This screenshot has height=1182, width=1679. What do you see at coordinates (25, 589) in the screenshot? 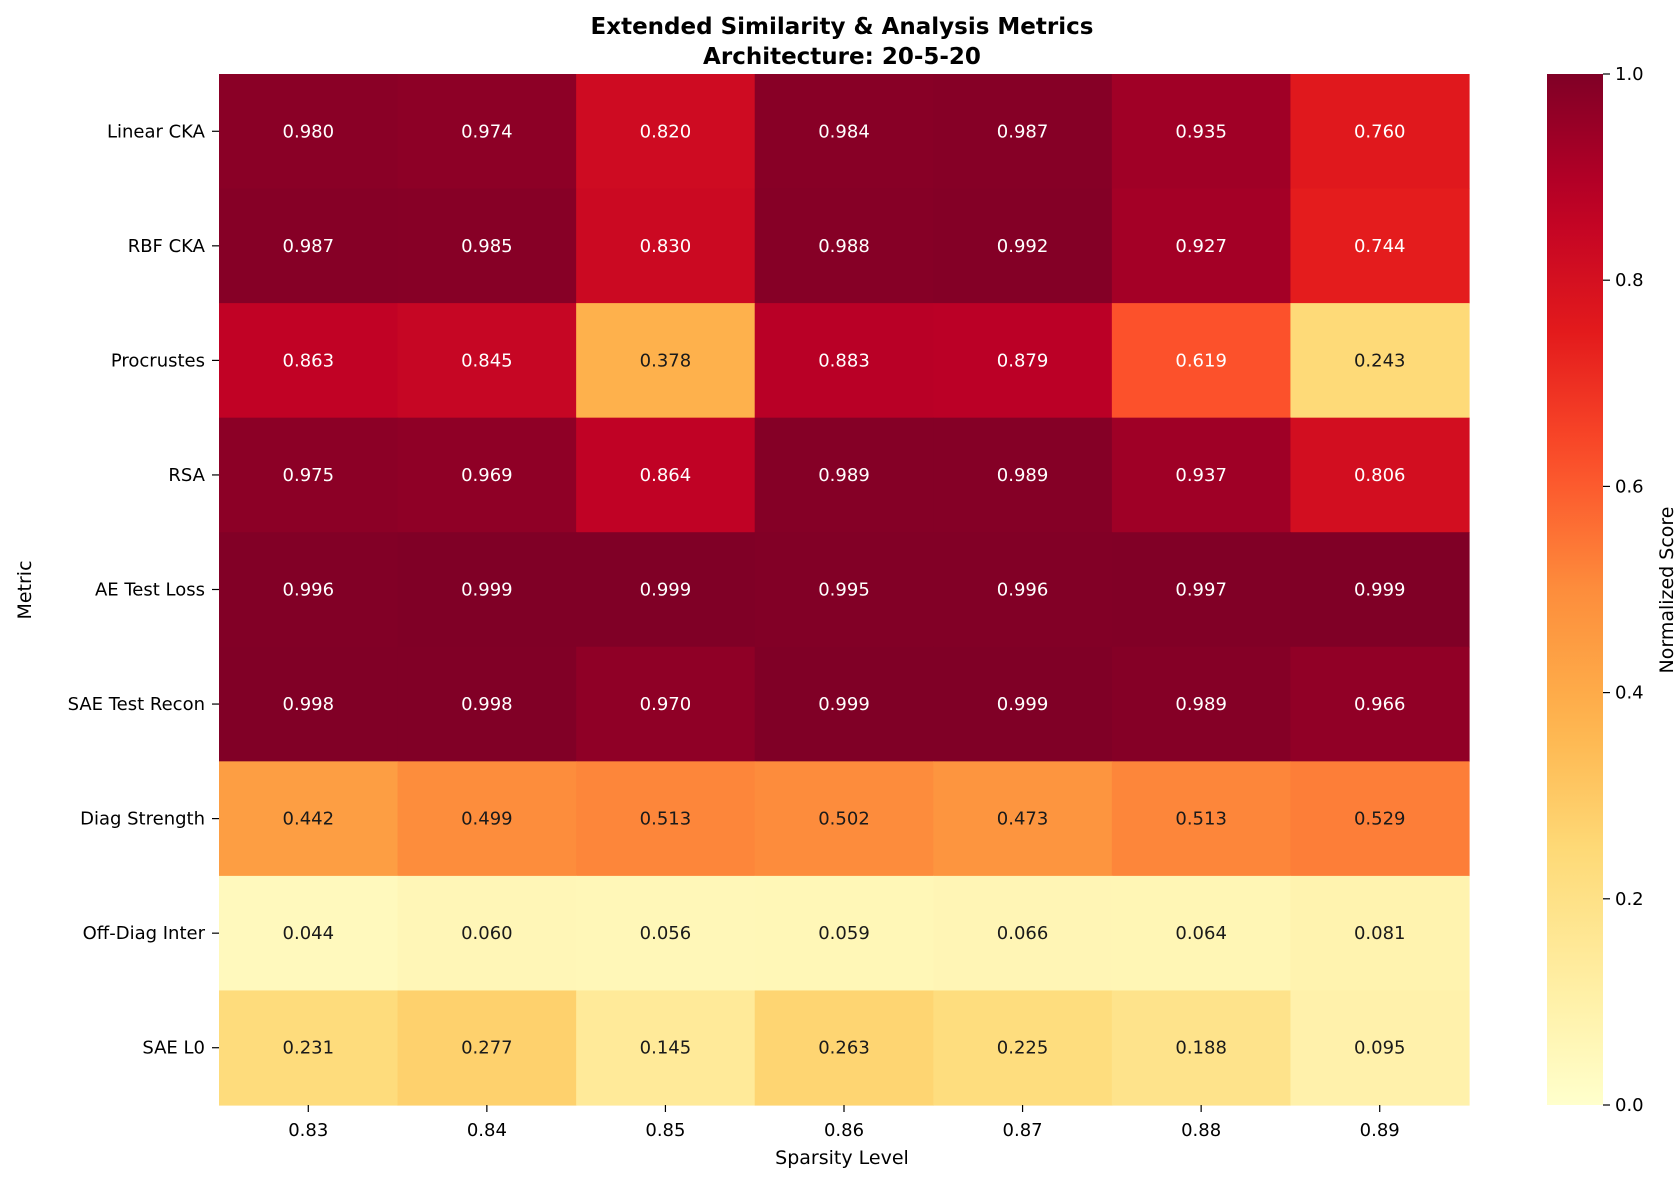
I see `y-axis-label: Metric` at bounding box center [25, 589].